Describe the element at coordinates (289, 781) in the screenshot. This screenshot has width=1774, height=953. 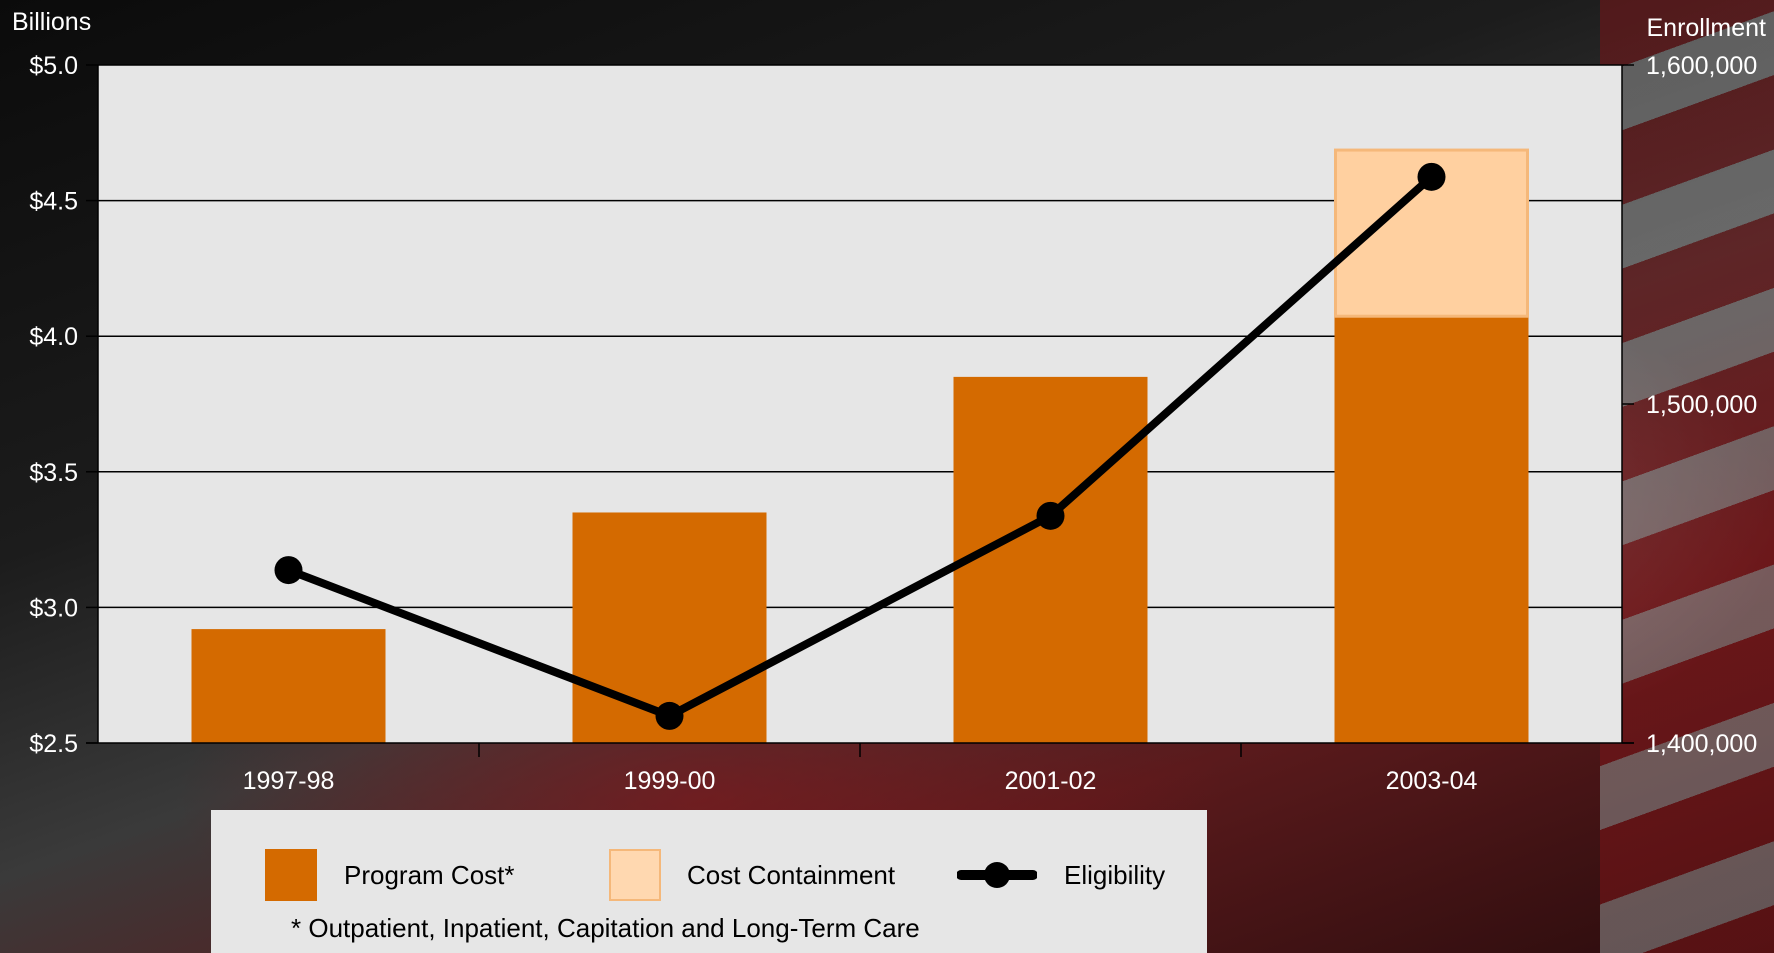
I see `x-tick-label: 1997-98` at that location.